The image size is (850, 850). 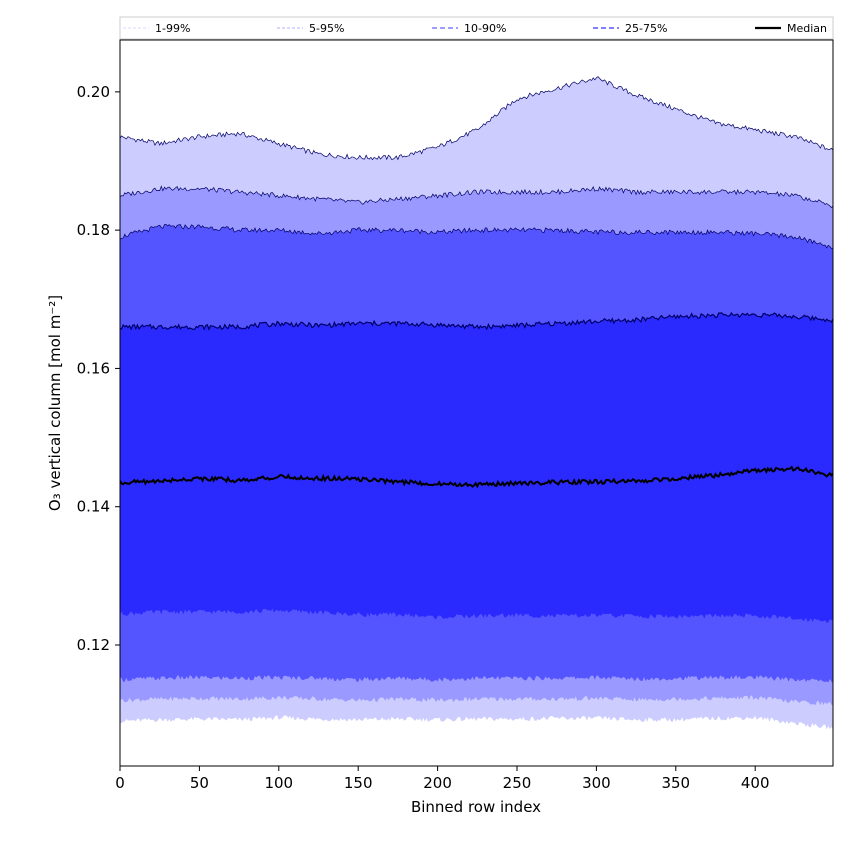 I want to click on legend: 1-99% 5-95% 10-90% 25-75% Median, so click(x=476, y=28).